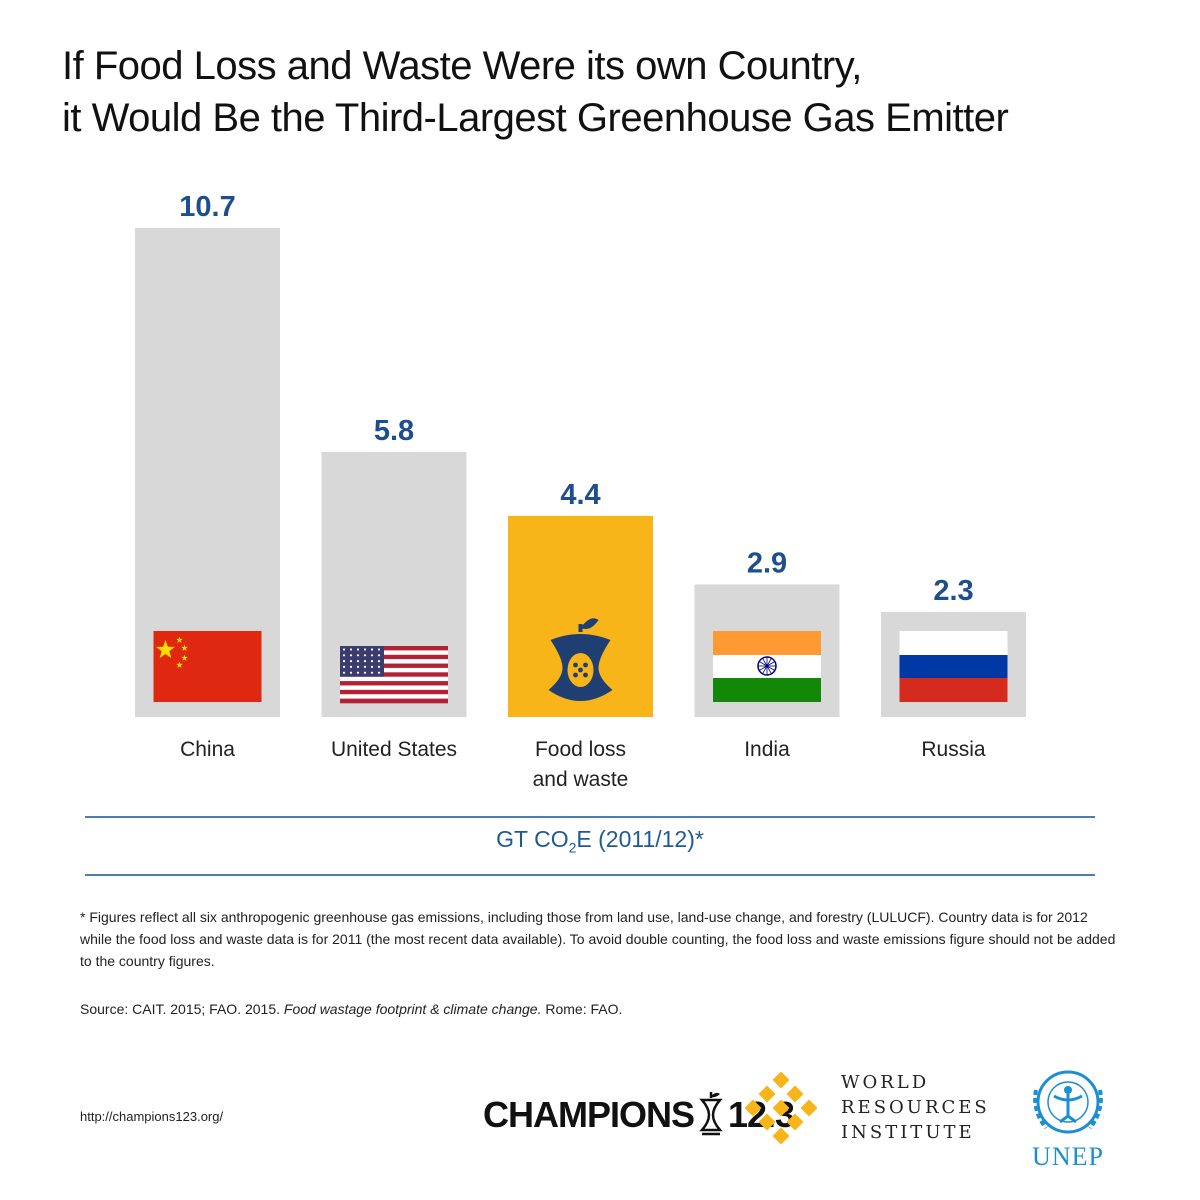 The height and width of the screenshot is (1200, 1200). What do you see at coordinates (953, 749) in the screenshot?
I see `category-label-5: Russia` at bounding box center [953, 749].